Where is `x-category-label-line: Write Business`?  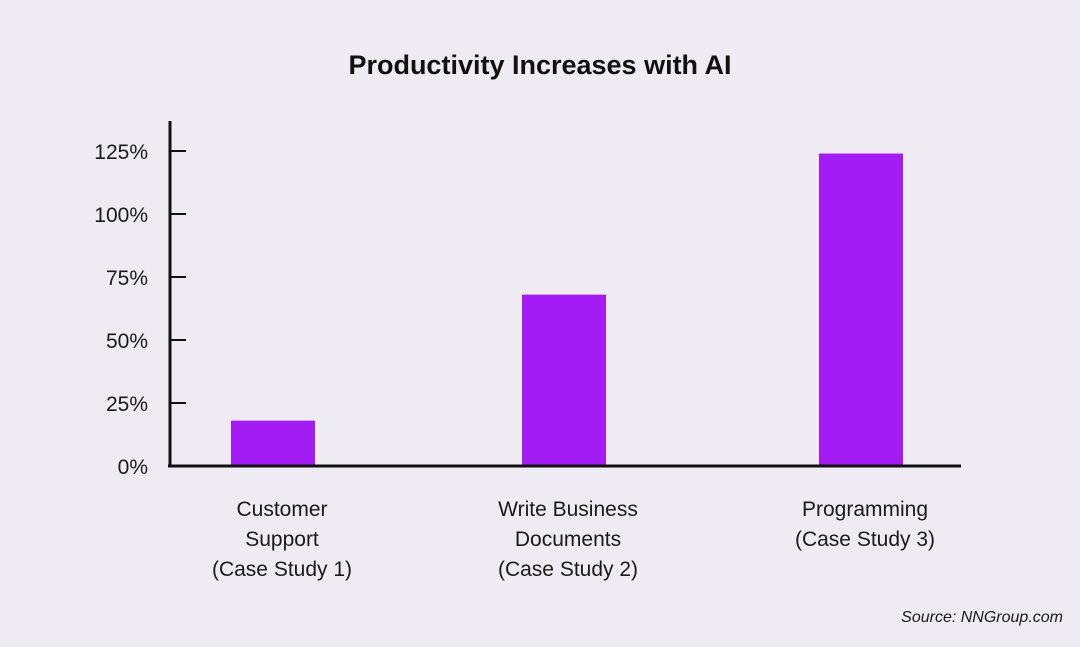
x-category-label-line: Write Business is located at coordinates (568, 509).